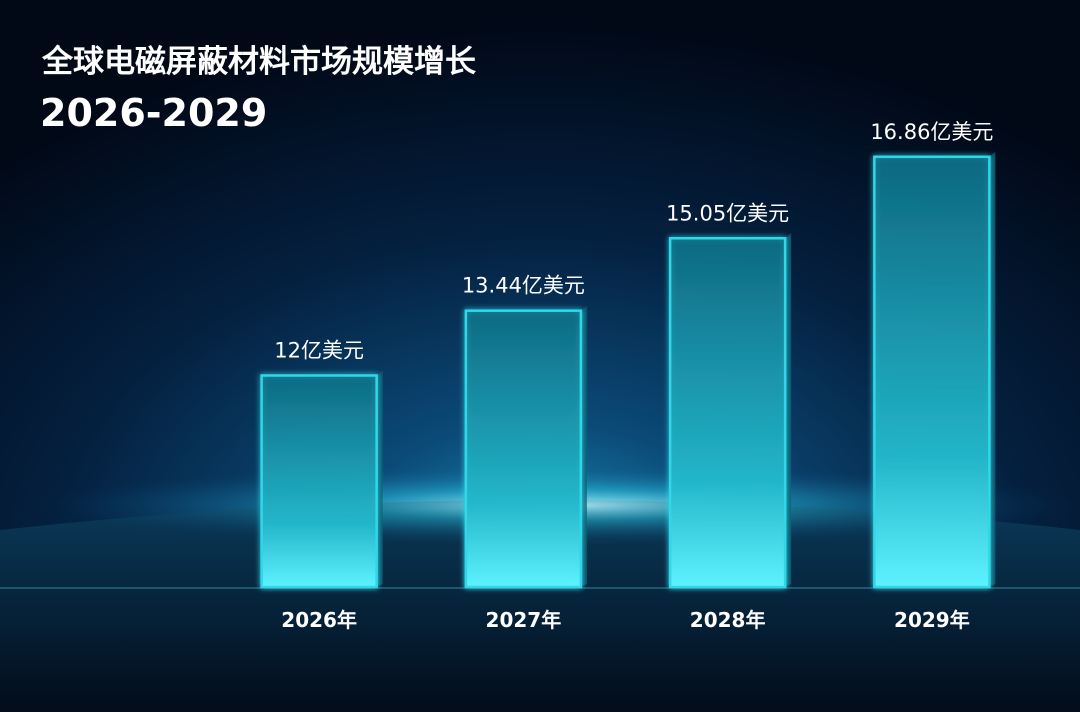 Image resolution: width=1080 pixels, height=712 pixels. Describe the element at coordinates (319, 351) in the screenshot. I see `value-label: 12亿美元` at that location.